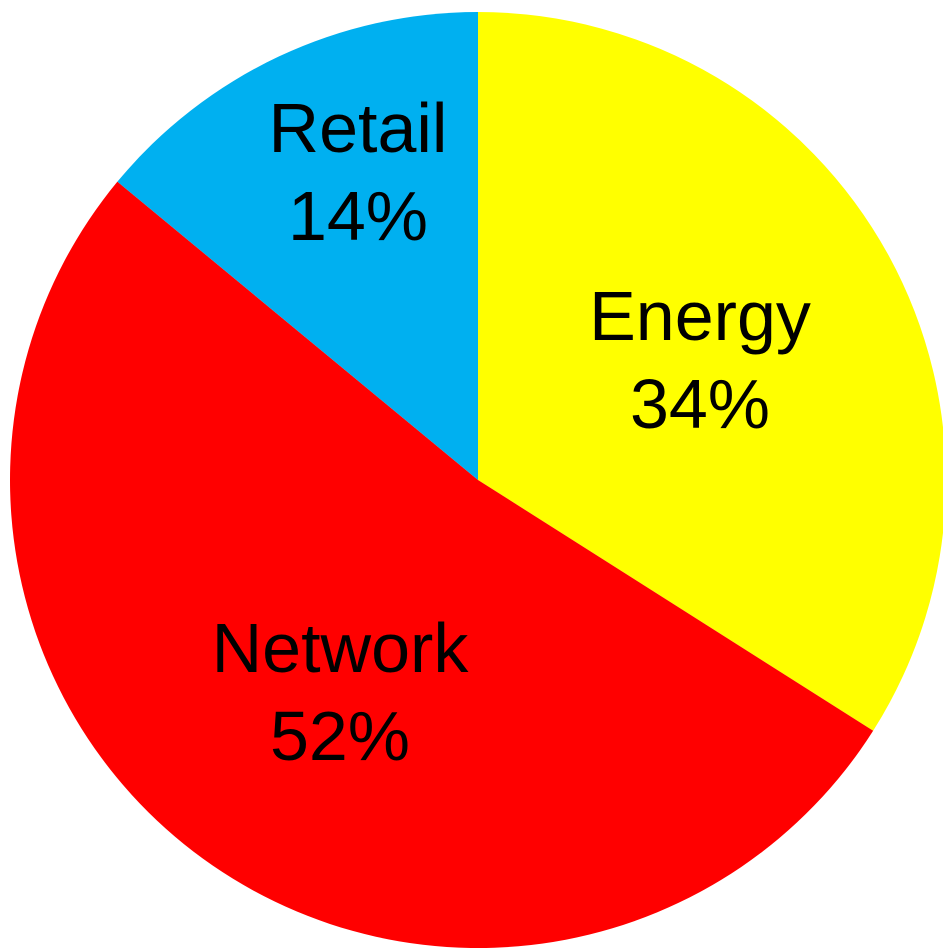 This screenshot has width=943, height=948. Describe the element at coordinates (358, 216) in the screenshot. I see `slice-percent-retail: 14%` at that location.